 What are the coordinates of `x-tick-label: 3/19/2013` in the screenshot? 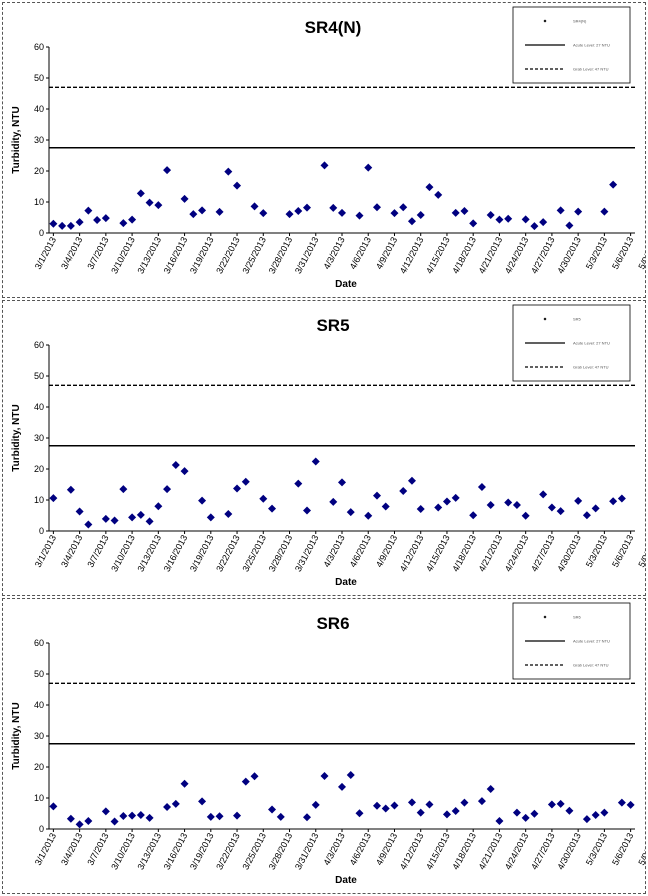 It's located at (202, 851).